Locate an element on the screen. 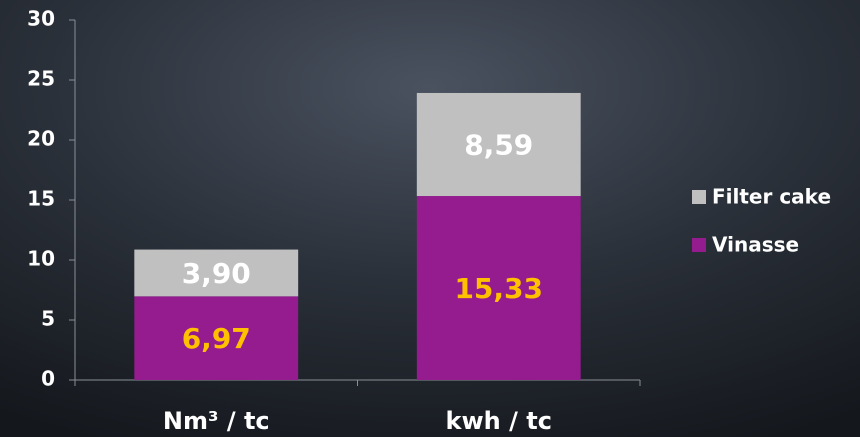  y-tick-label: 25 is located at coordinates (41, 79).